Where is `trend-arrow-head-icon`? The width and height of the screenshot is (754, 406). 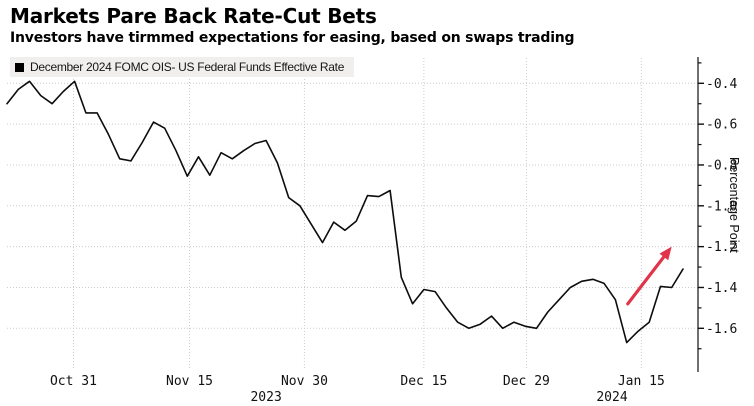 trend-arrow-head-icon is located at coordinates (665, 253).